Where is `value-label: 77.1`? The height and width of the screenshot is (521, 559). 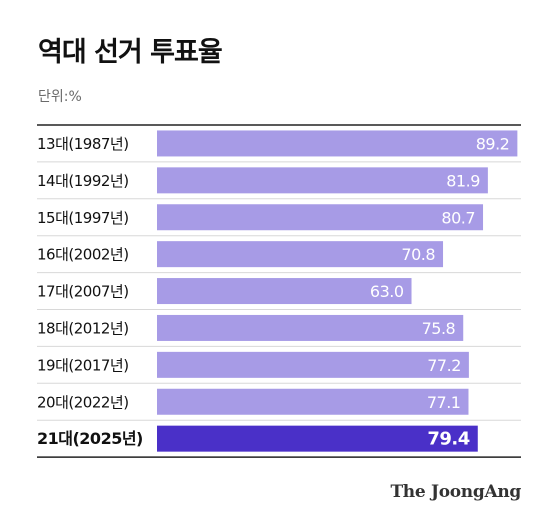 value-label: 77.1 is located at coordinates (444, 402).